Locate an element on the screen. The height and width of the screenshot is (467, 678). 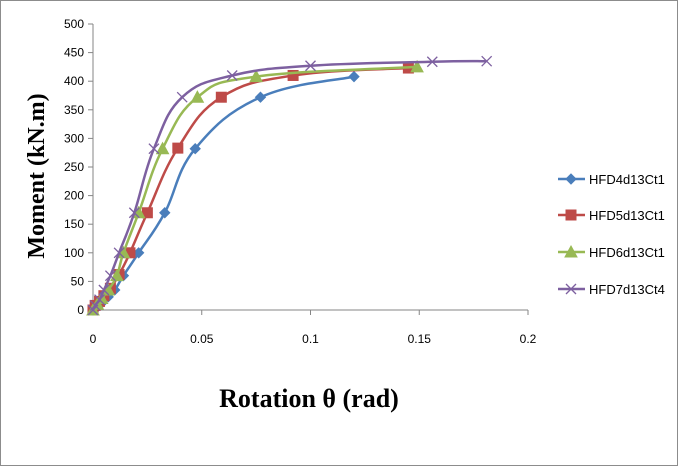
y-tick-label: 200 is located at coordinates (74, 196).